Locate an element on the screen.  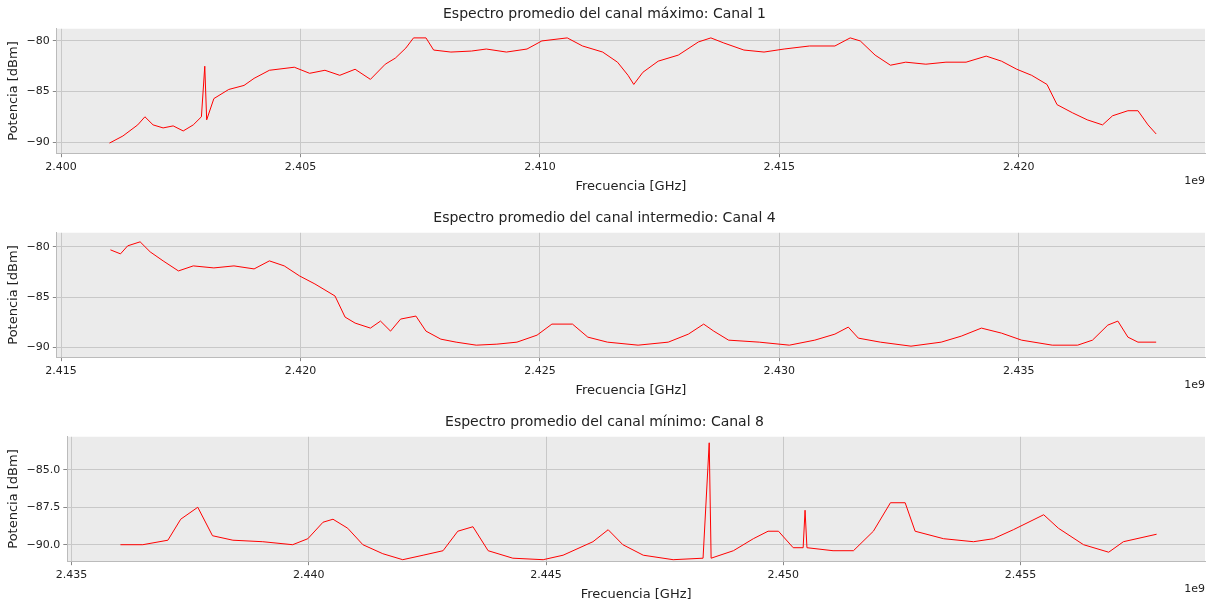
chart-title: Espectro promedio del canal máximo: Canal 1 is located at coordinates (604, 13).